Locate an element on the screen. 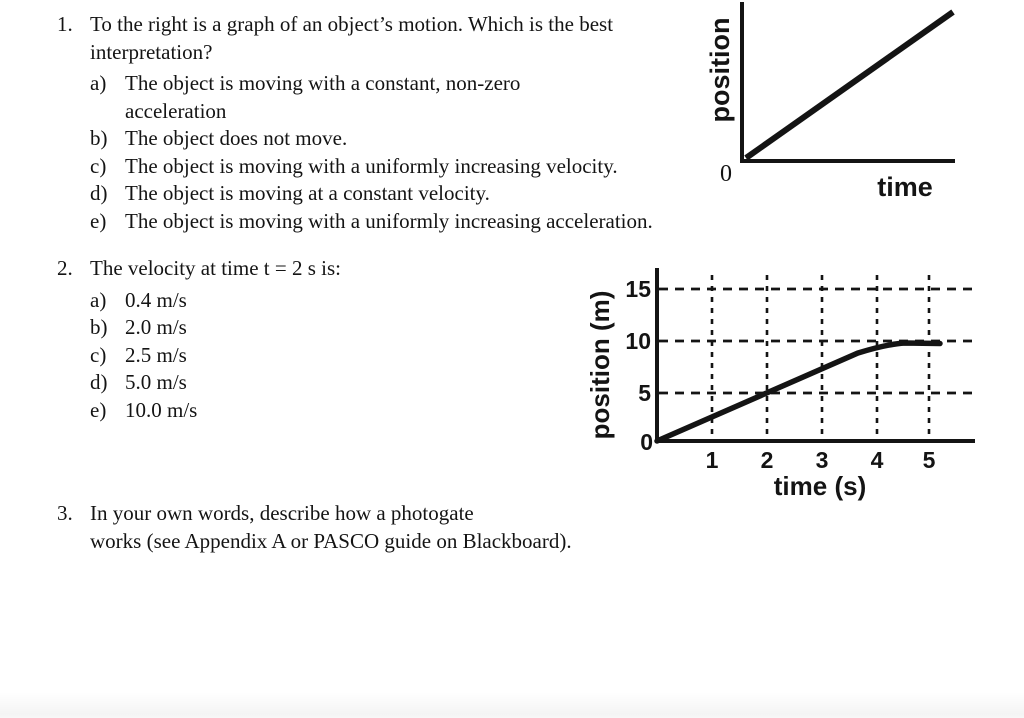 Image resolution: width=1024 pixels, height=718 pixels. option-row: d) 5.0 m/s is located at coordinates (323, 383).